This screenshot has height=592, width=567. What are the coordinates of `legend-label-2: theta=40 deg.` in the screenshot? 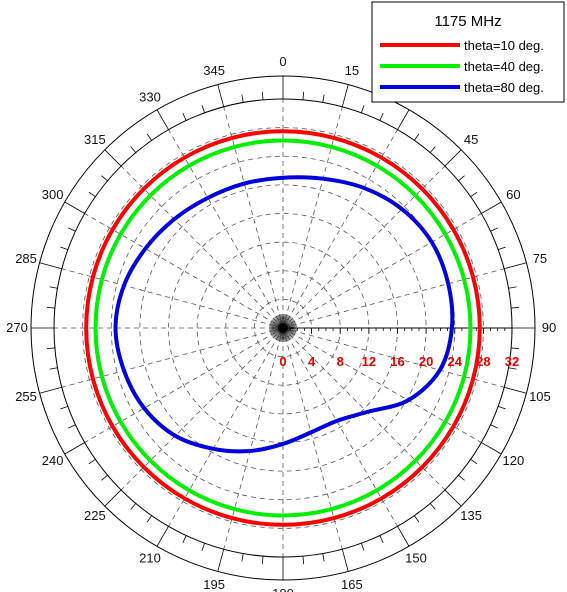 It's located at (504, 66).